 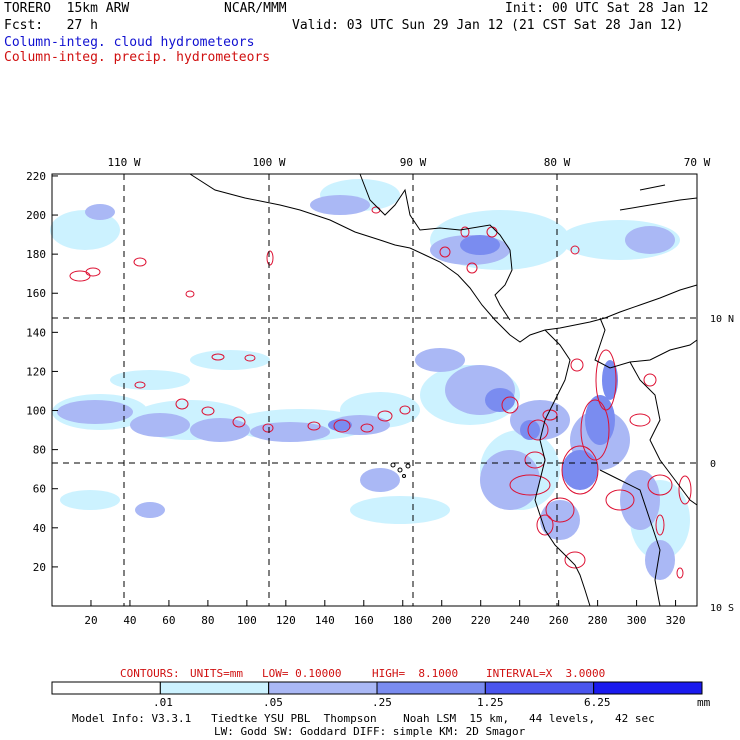 I want to click on x-tick-label: 160, so click(x=364, y=620).